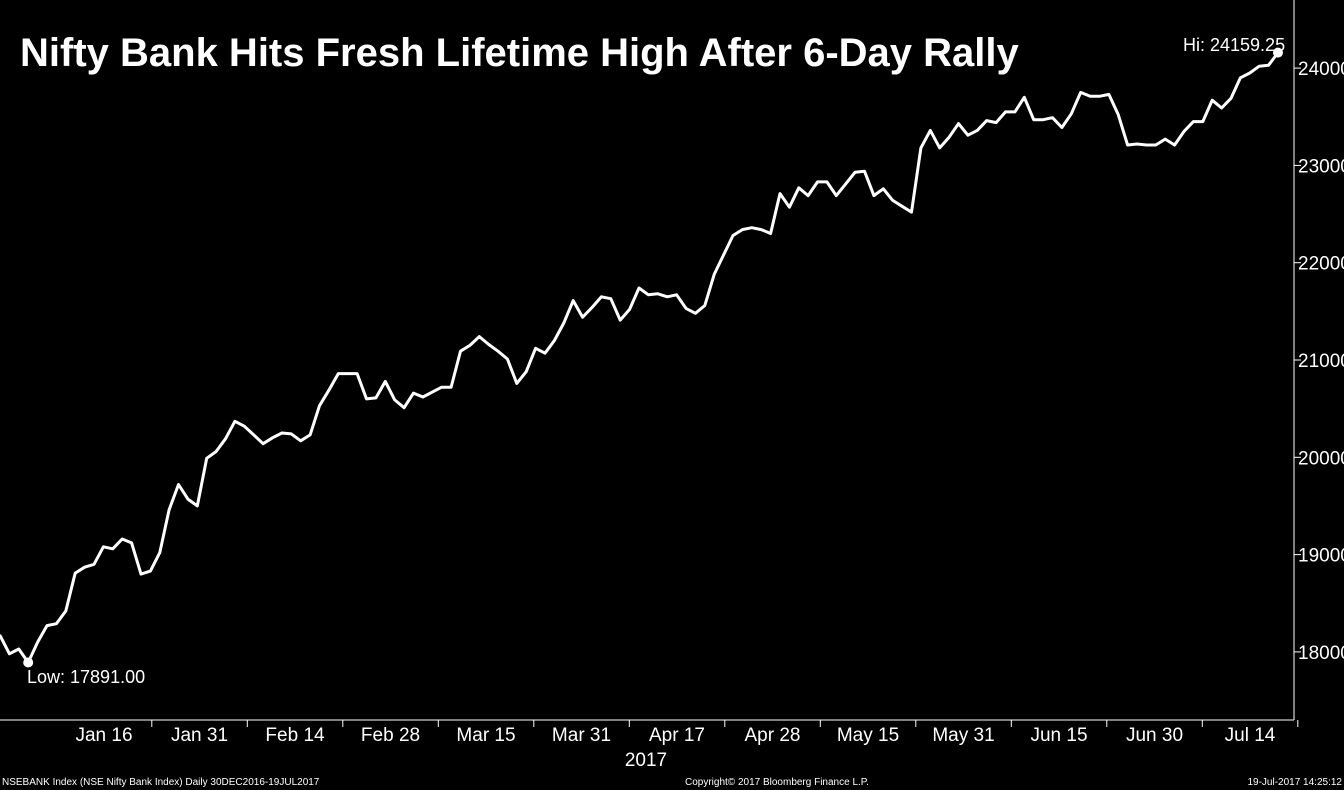  Describe the element at coordinates (1321, 264) in the screenshot. I see `y-tick-label: 22000` at that location.